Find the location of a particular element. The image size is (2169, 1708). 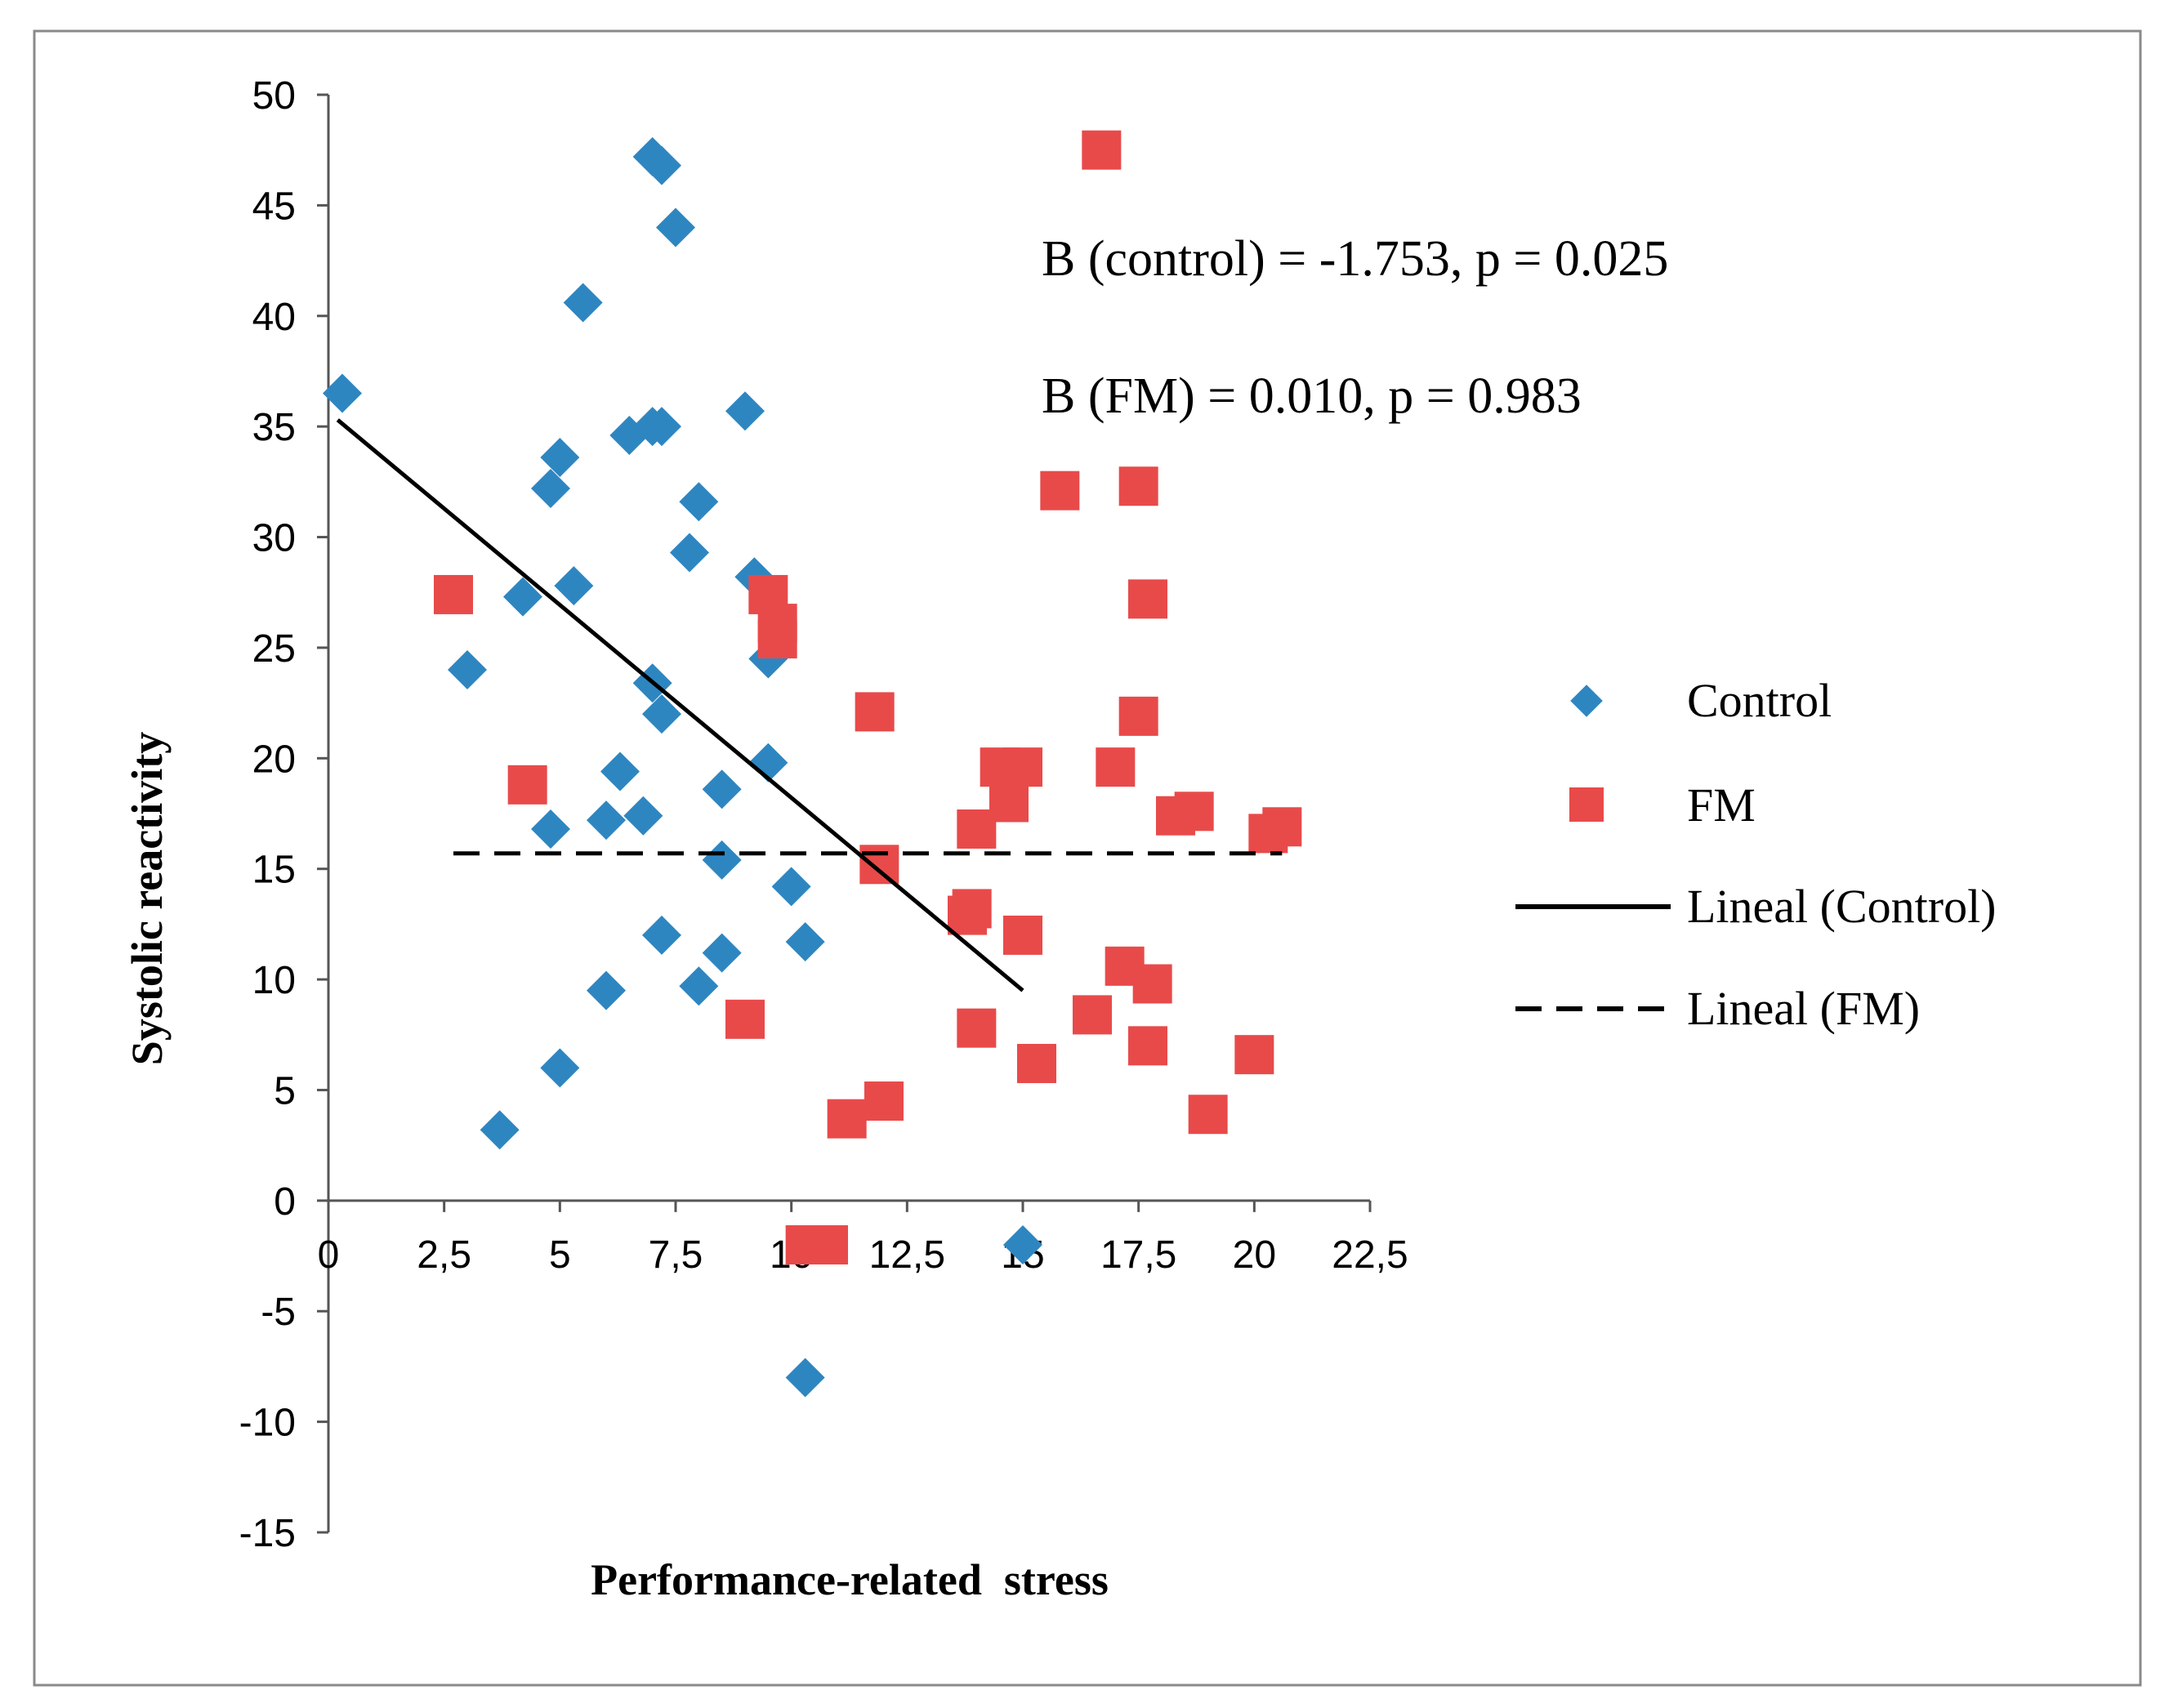

legend: Control FM Lineal (Control) Lineal (FM) is located at coordinates (1756, 854).